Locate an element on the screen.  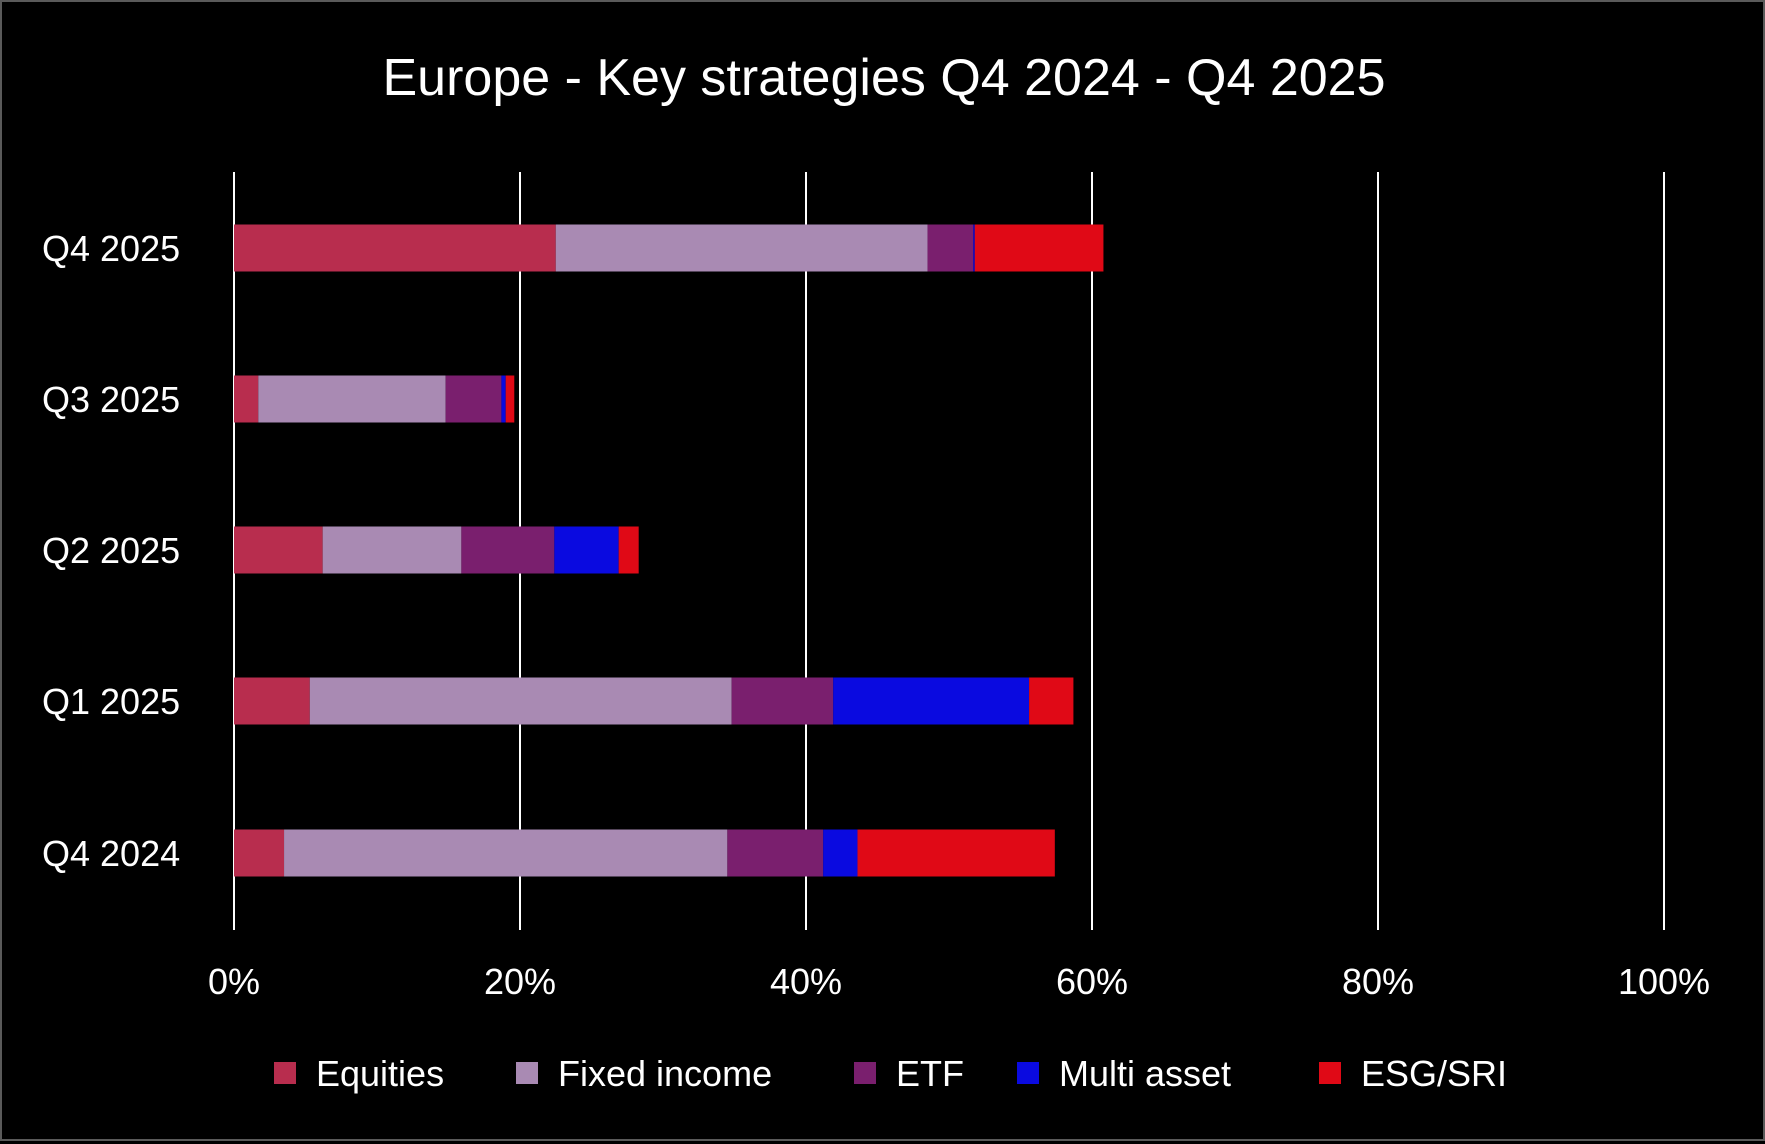
legend-label: Equities is located at coordinates (380, 1073).